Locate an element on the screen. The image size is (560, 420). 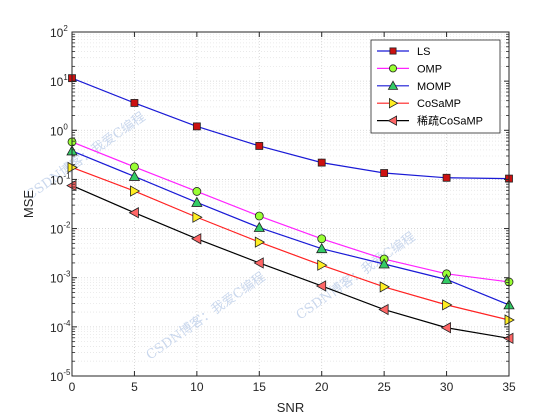
y-tick-label-exponent: 2 is located at coordinates (65, 28).